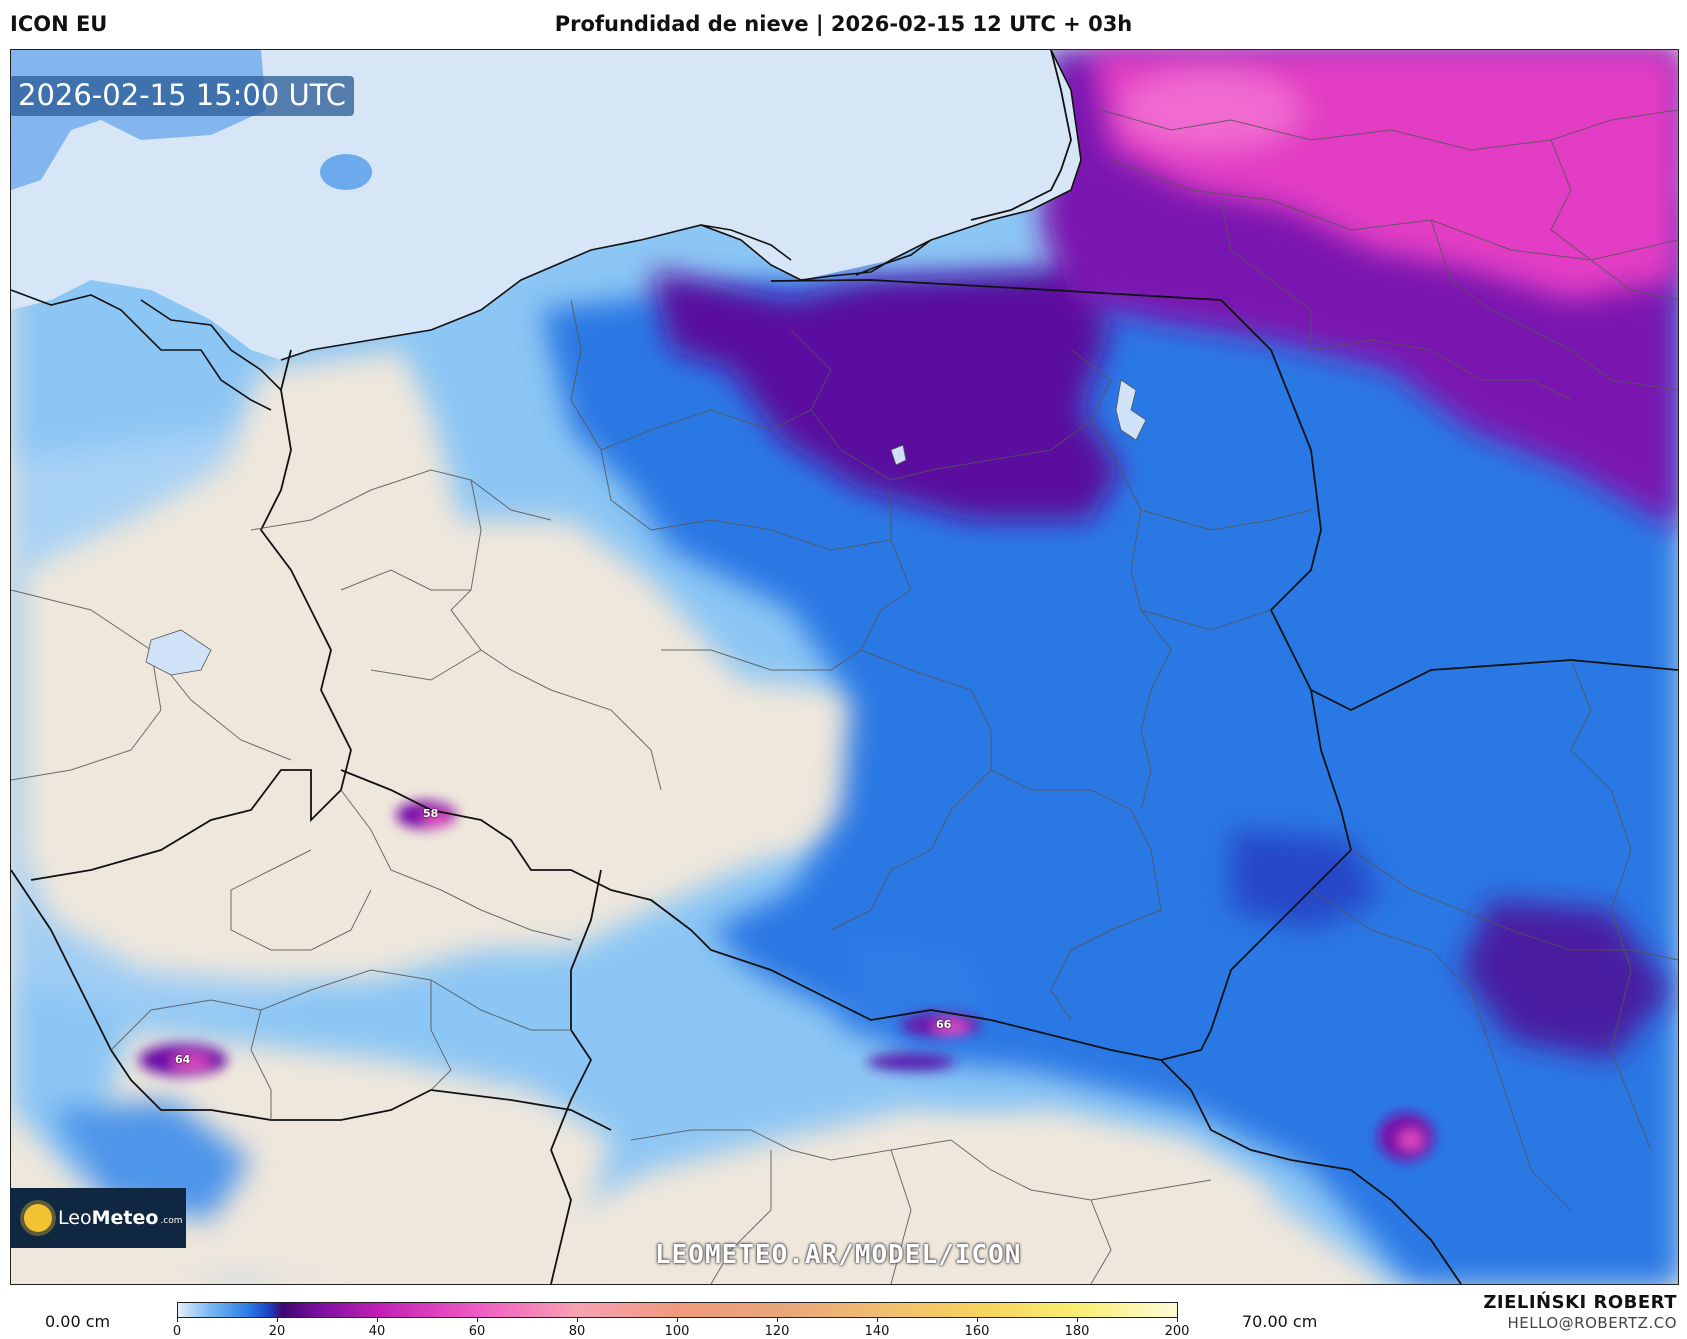 Image resolution: width=1687 pixels, height=1339 pixels. What do you see at coordinates (477, 1331) in the screenshot?
I see `colorbar-tick-label: 60` at bounding box center [477, 1331].